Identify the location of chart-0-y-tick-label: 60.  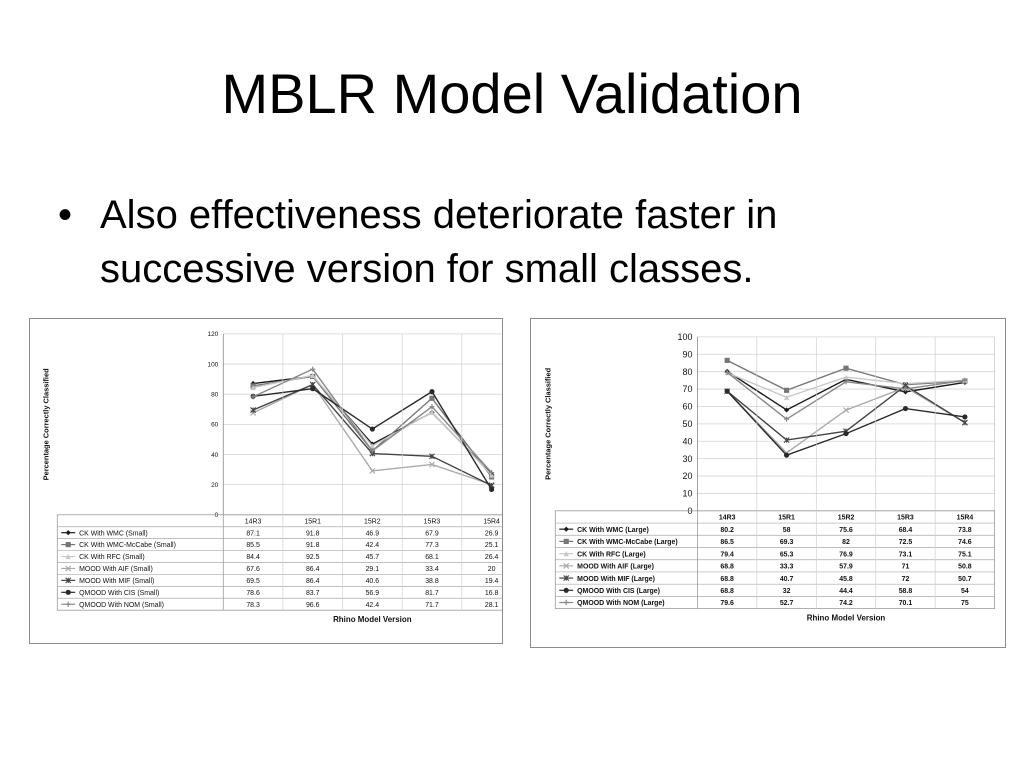
(215, 425).